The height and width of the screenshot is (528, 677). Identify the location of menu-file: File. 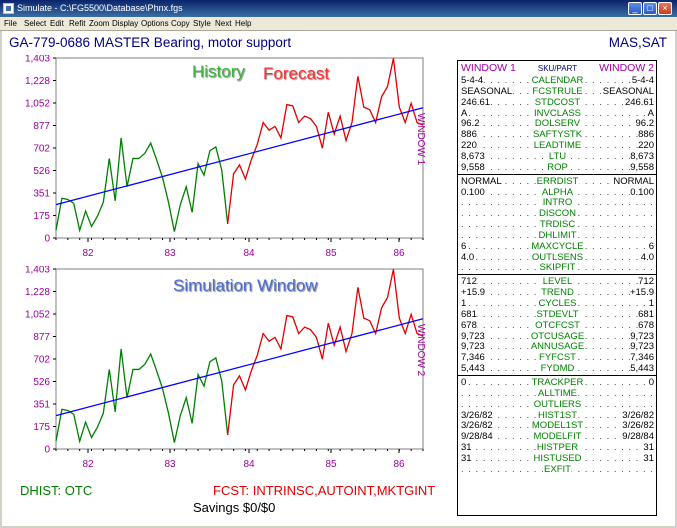
(10, 23).